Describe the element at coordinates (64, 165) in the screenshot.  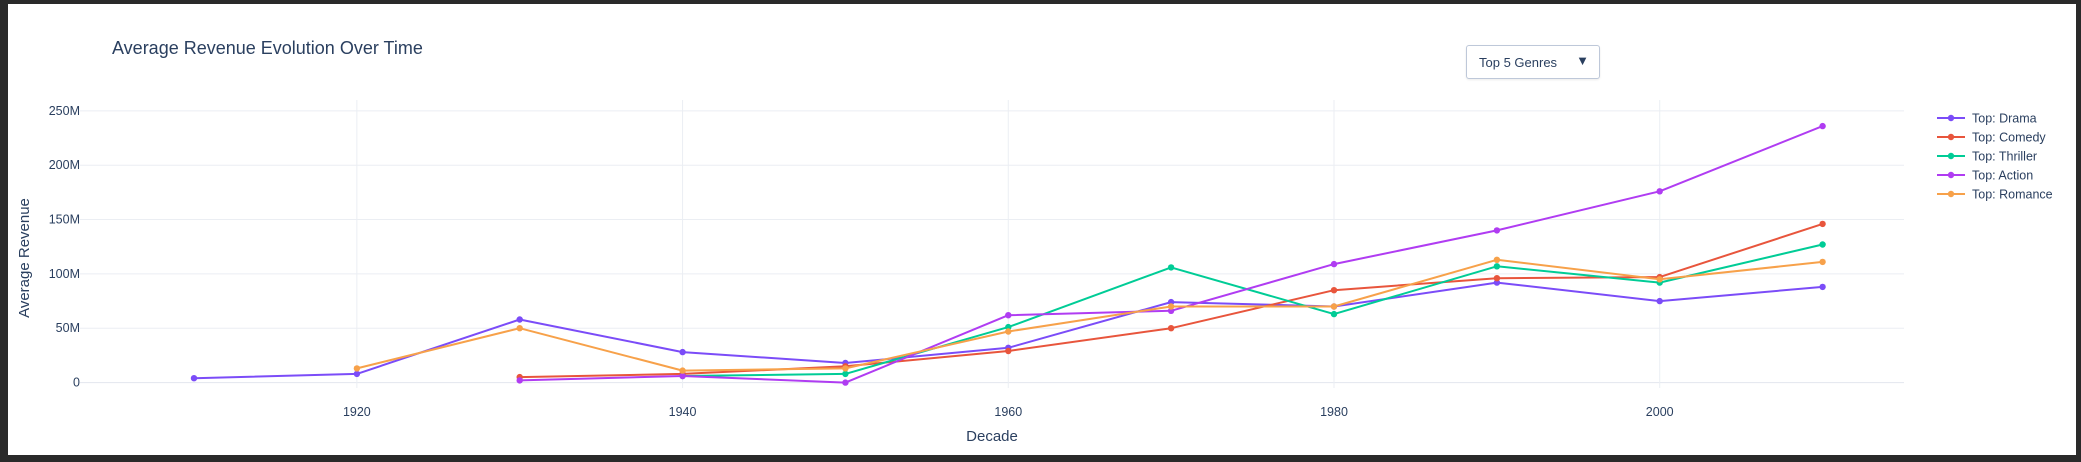
I see `y-tick-label: 200M` at that location.